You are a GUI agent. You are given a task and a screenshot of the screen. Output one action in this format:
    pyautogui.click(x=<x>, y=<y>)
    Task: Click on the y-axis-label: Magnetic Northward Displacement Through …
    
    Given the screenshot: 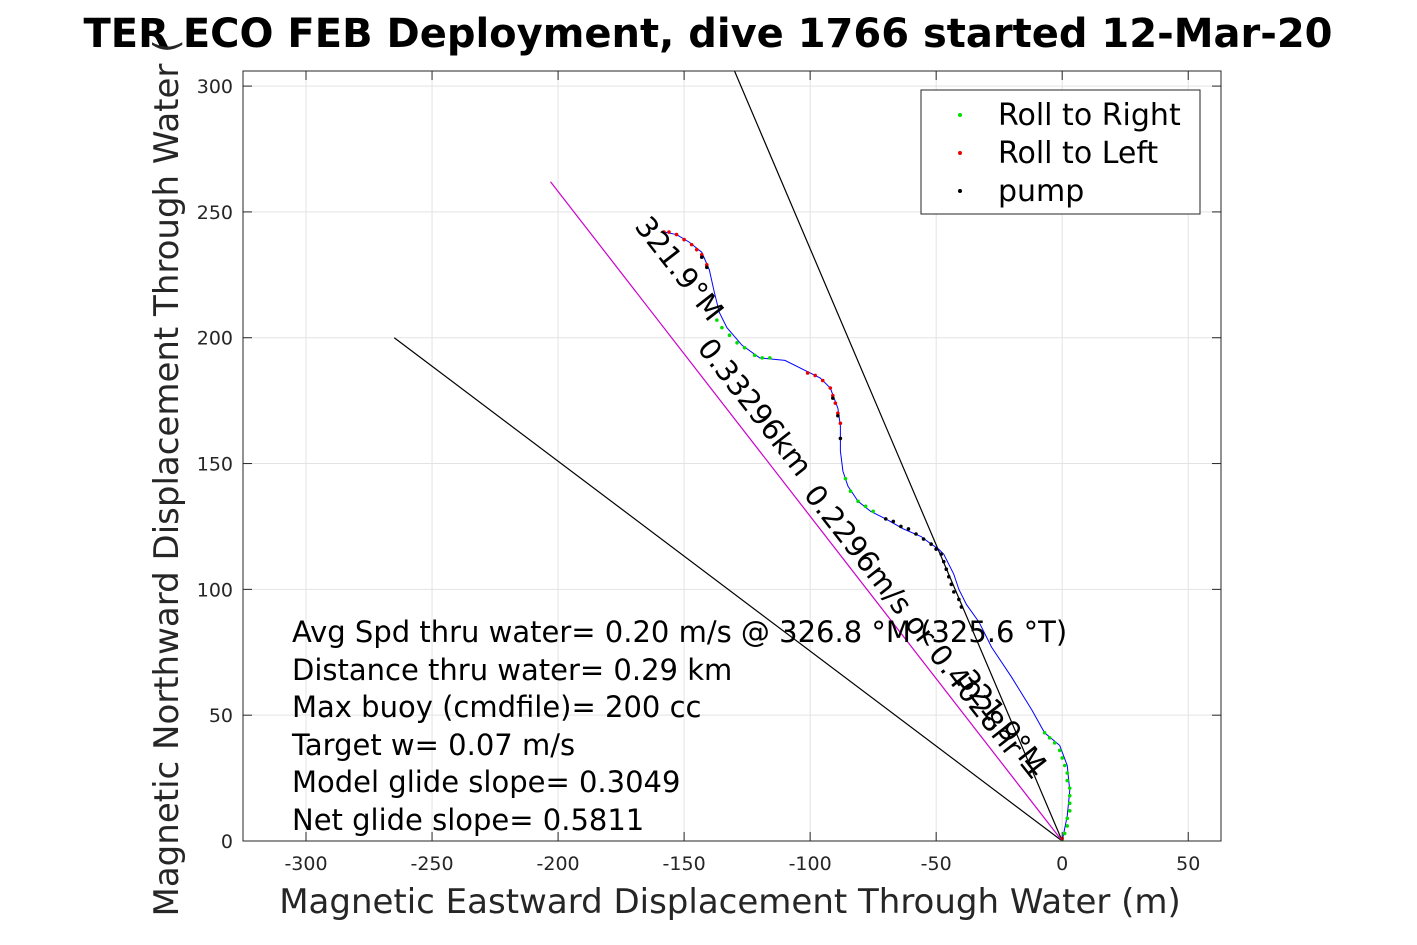 What is the action you would take?
    pyautogui.click(x=167, y=478)
    